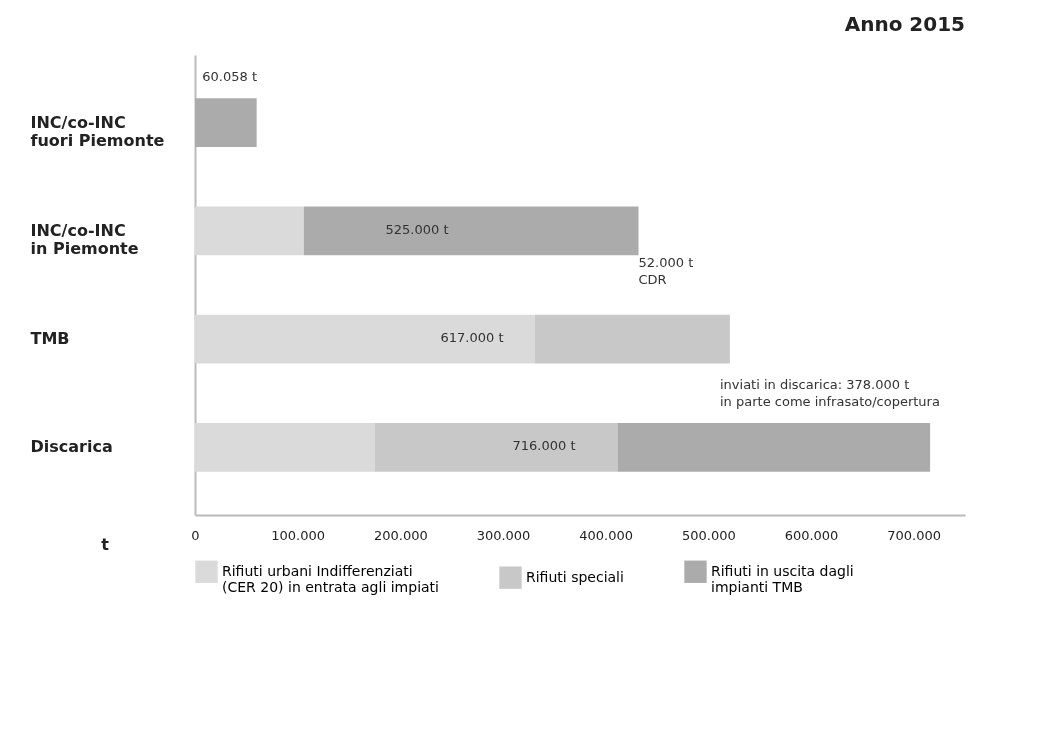 The height and width of the screenshot is (742, 1060). Describe the element at coordinates (400, 535) in the screenshot. I see `x-tick-label: 200.000` at that location.